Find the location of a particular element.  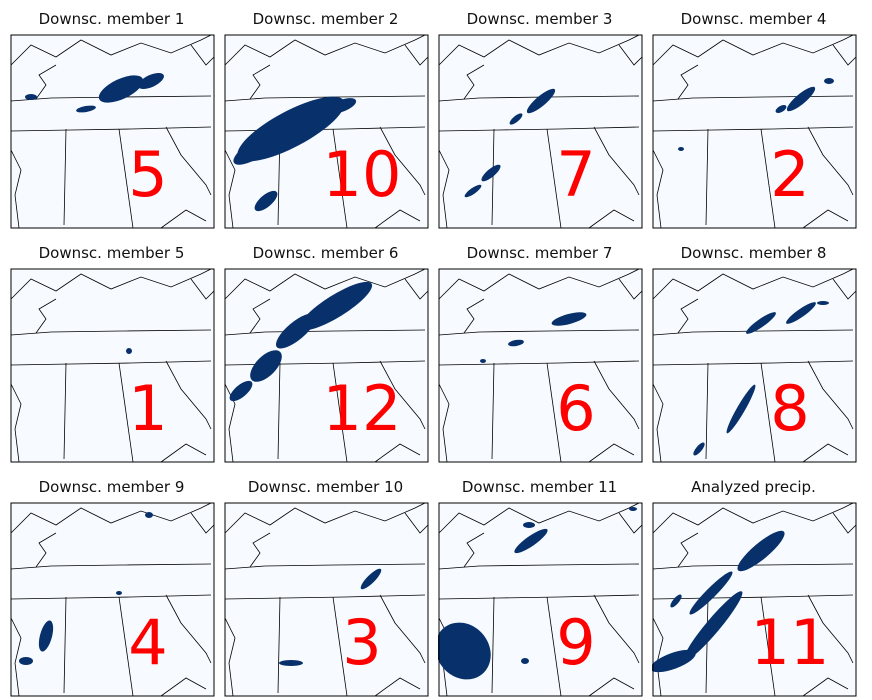

map-svg: 1 is located at coordinates (112, 365).